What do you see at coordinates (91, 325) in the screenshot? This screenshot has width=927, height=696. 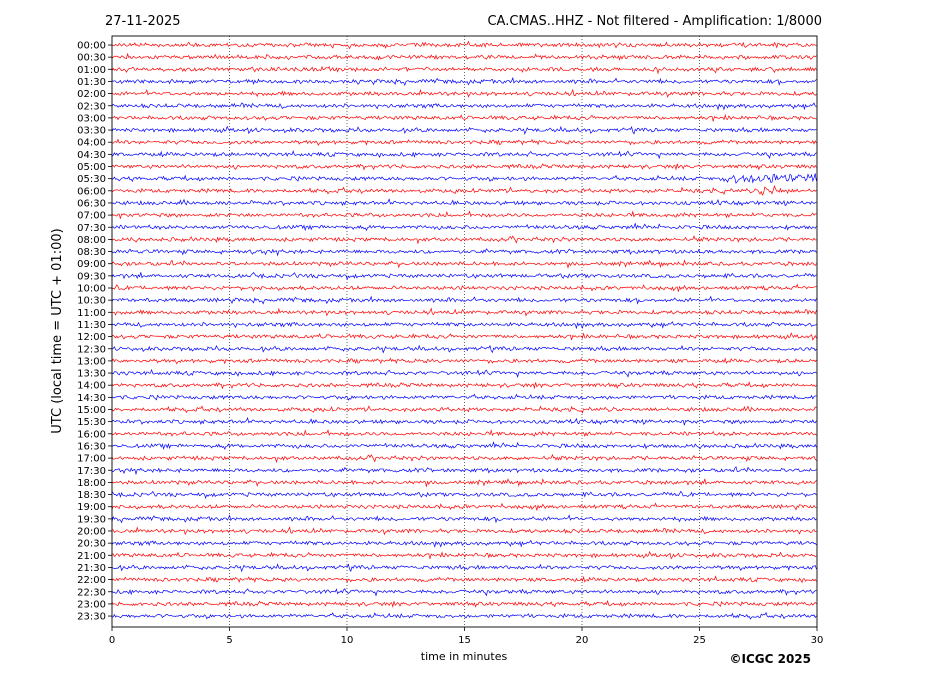 I see `y-tick-label: 11:30` at bounding box center [91, 325].